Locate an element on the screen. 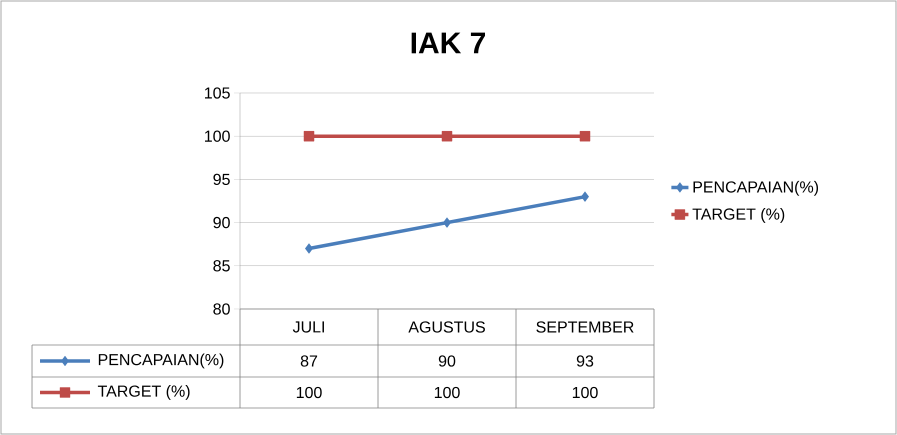  text: PENCAPAIAN(%) is located at coordinates (161, 361).